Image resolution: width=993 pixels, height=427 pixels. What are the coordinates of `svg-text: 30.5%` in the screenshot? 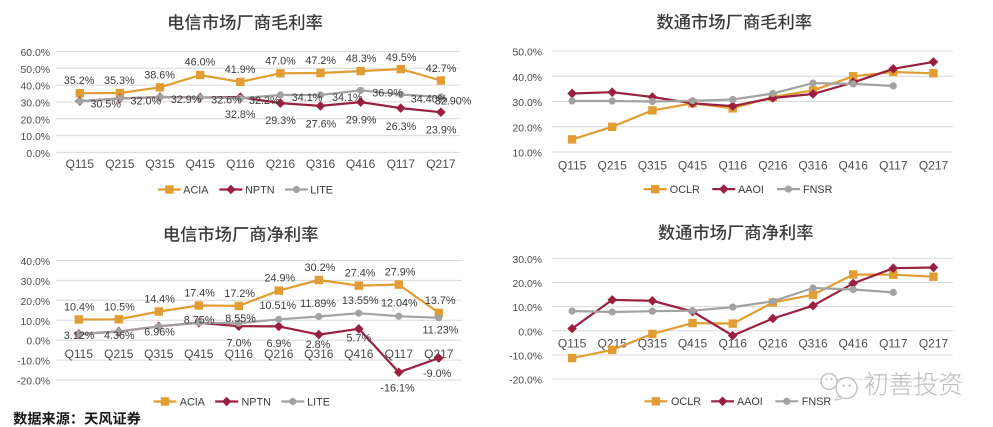 It's located at (105, 104).